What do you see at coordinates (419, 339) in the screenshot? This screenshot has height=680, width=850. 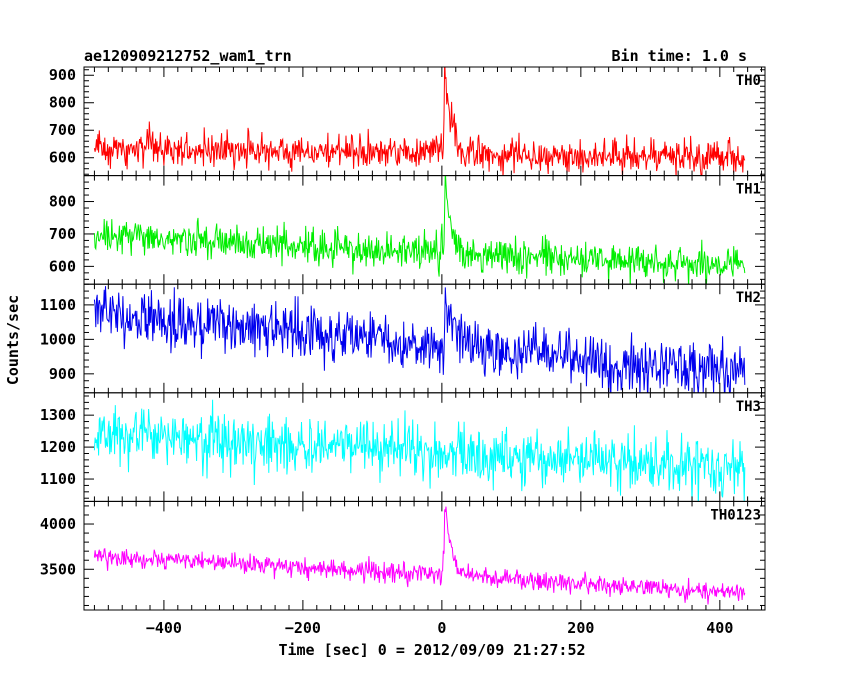 I see `series-line-th2` at bounding box center [419, 339].